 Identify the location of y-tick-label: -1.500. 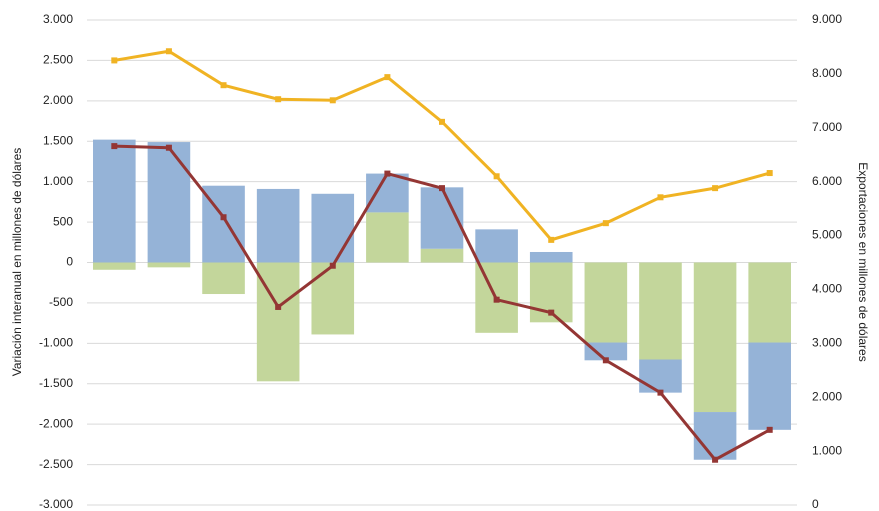
(56, 383).